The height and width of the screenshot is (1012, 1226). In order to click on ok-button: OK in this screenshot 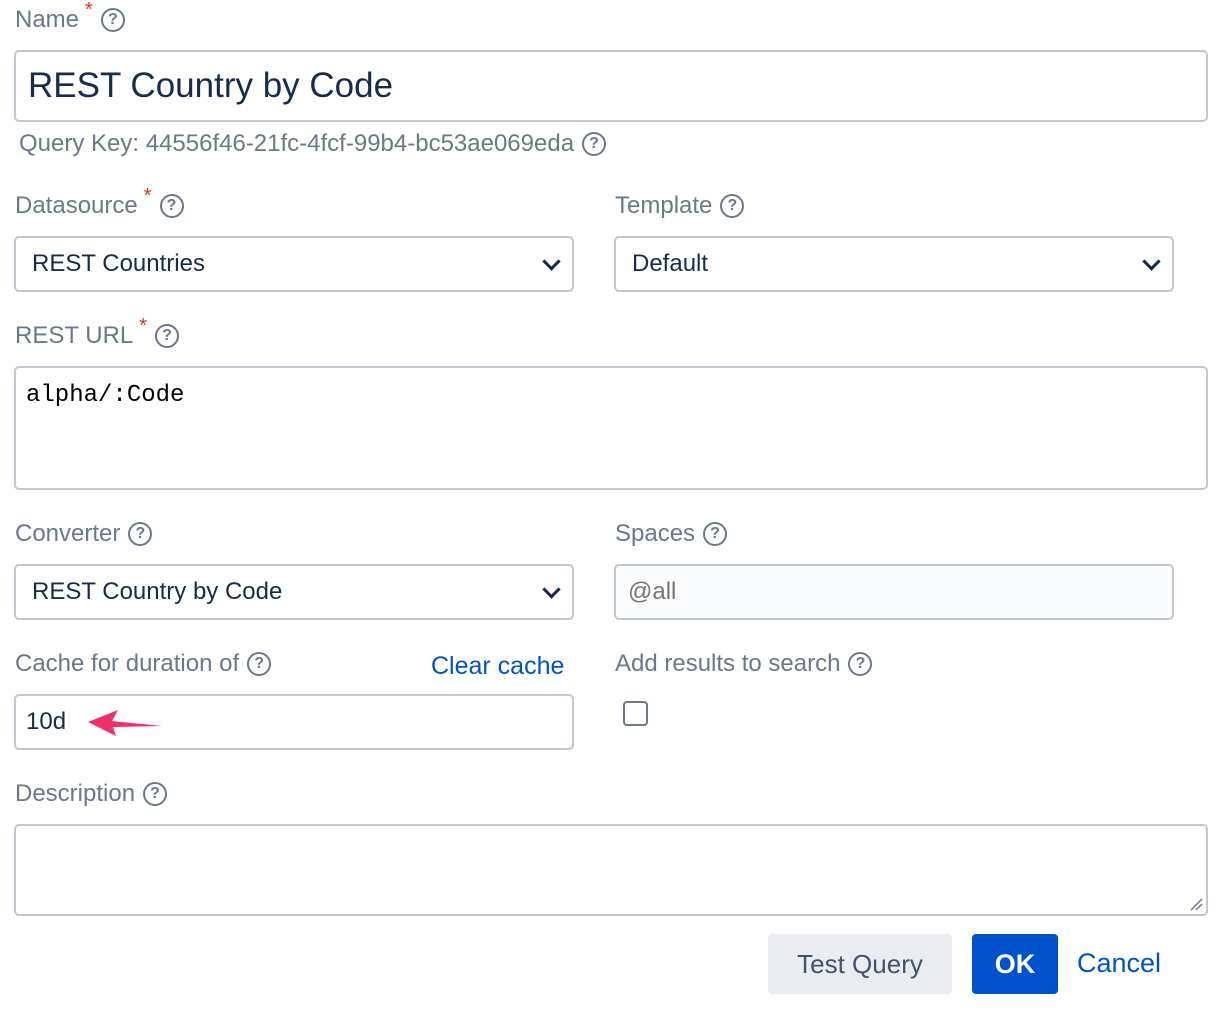, I will do `click(1015, 964)`.